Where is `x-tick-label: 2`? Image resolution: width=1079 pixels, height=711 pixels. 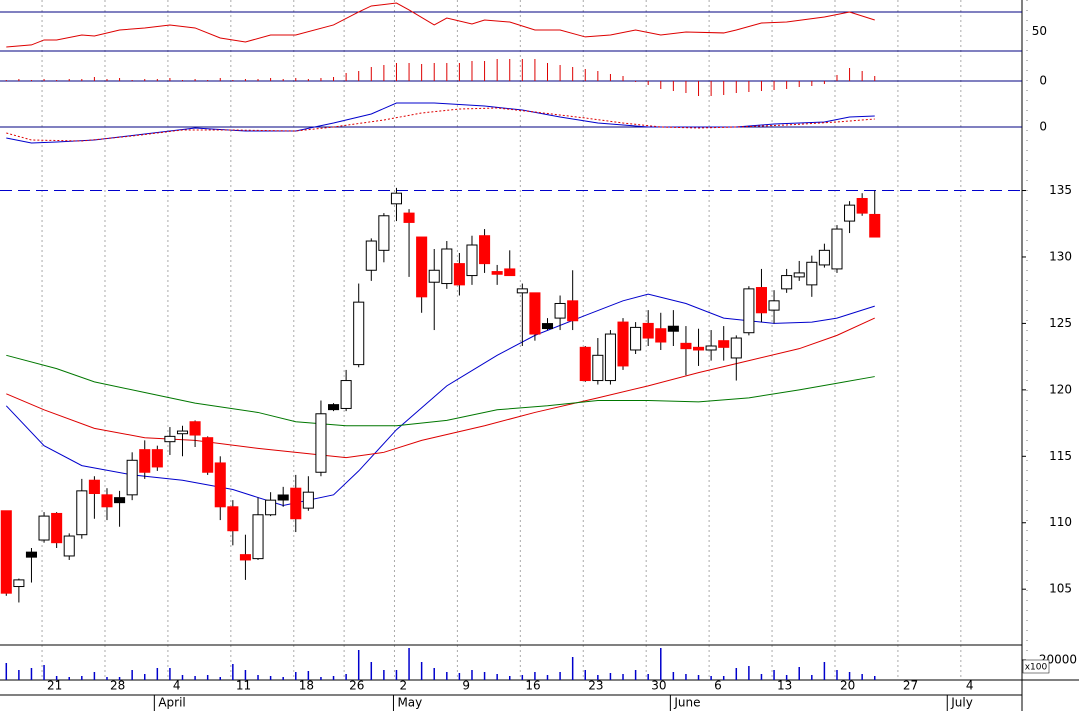
x-tick-label: 2 is located at coordinates (403, 686).